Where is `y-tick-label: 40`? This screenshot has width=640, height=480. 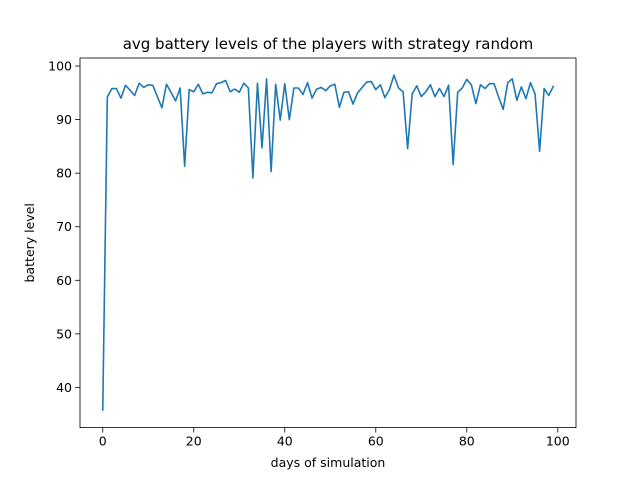 y-tick-label: 40 is located at coordinates (64, 387).